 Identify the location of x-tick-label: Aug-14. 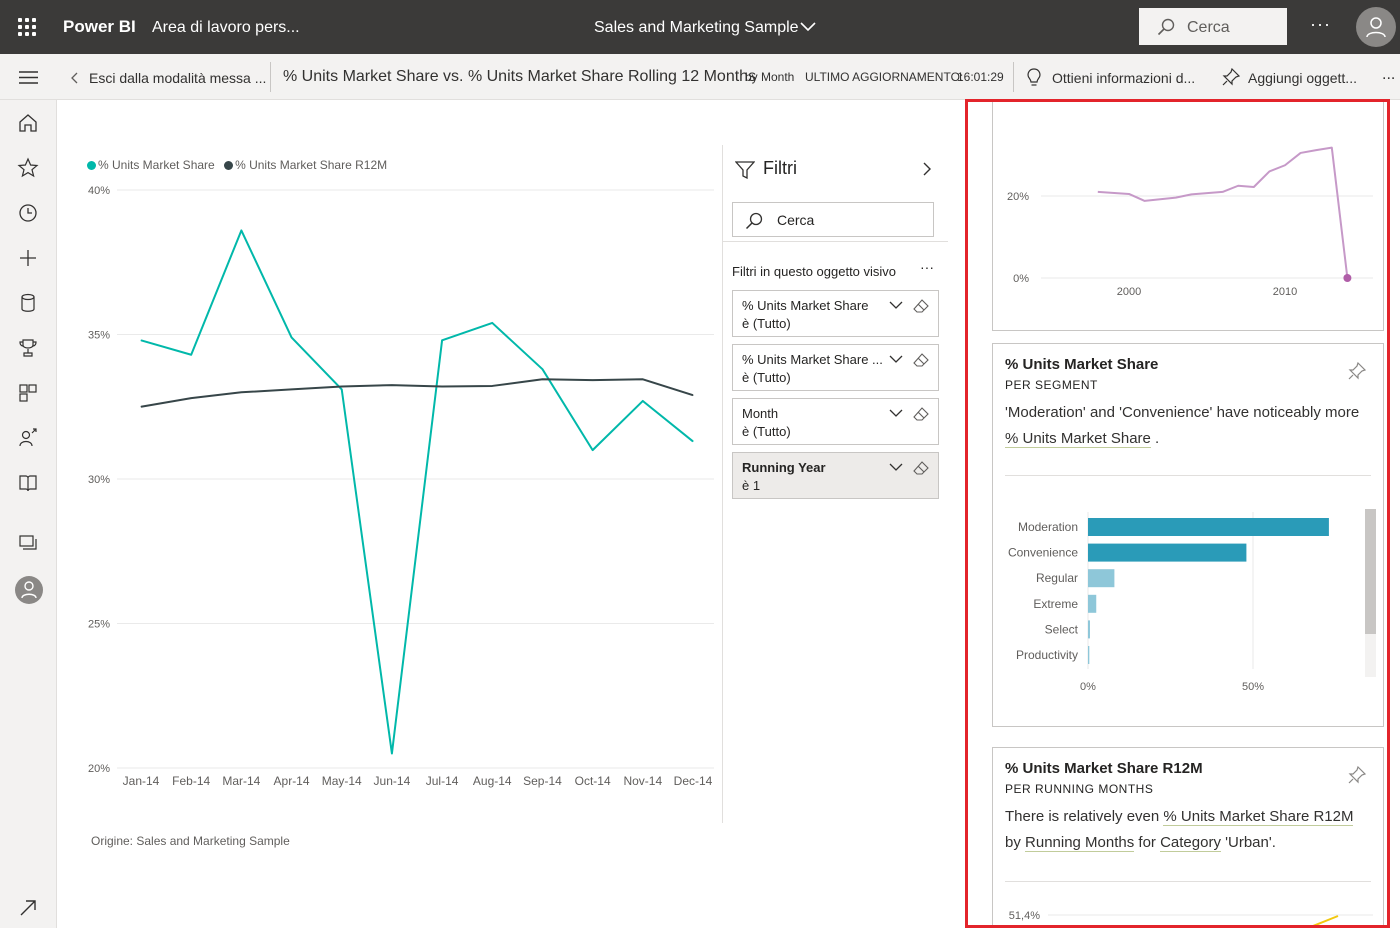
(492, 781).